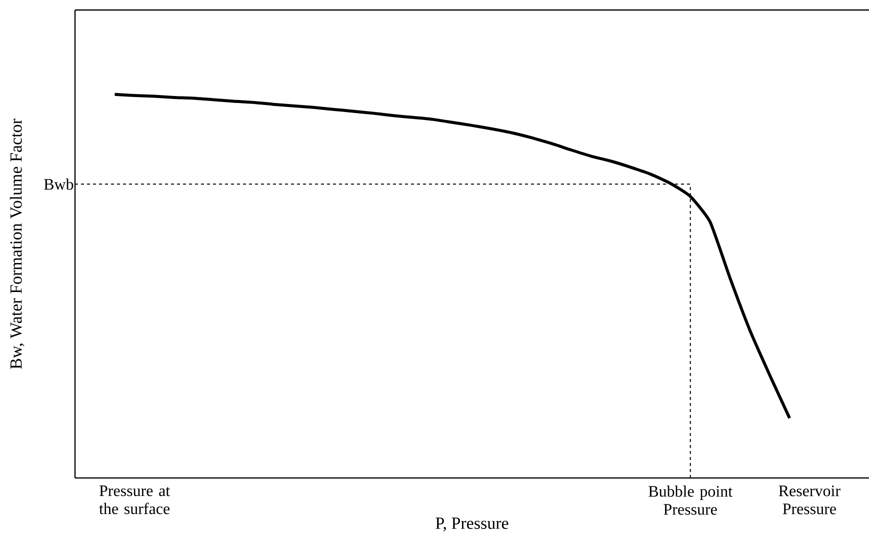  I want to click on x-tick-label: Reservoir Pressure, so click(809, 500).